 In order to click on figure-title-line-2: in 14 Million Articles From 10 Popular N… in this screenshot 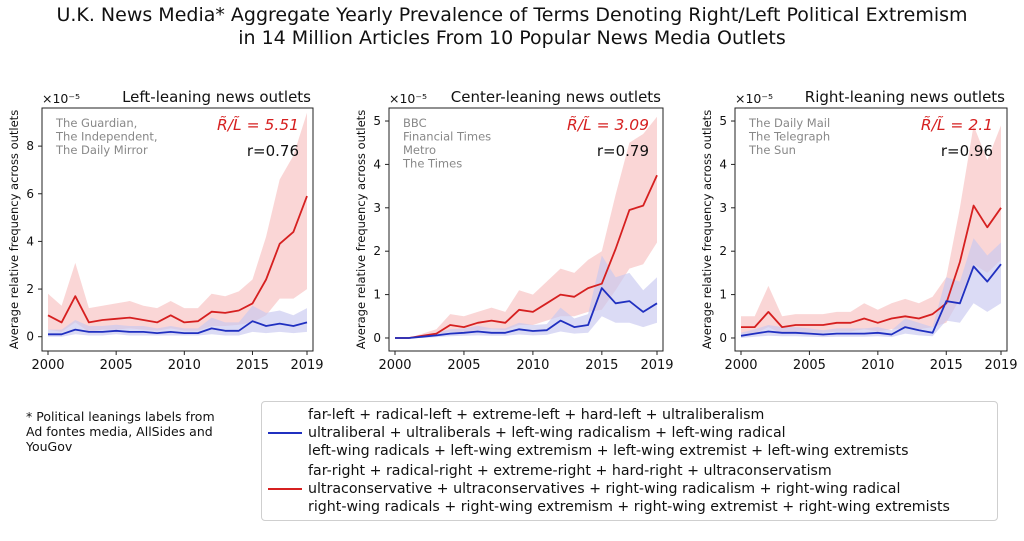, I will do `click(512, 38)`.